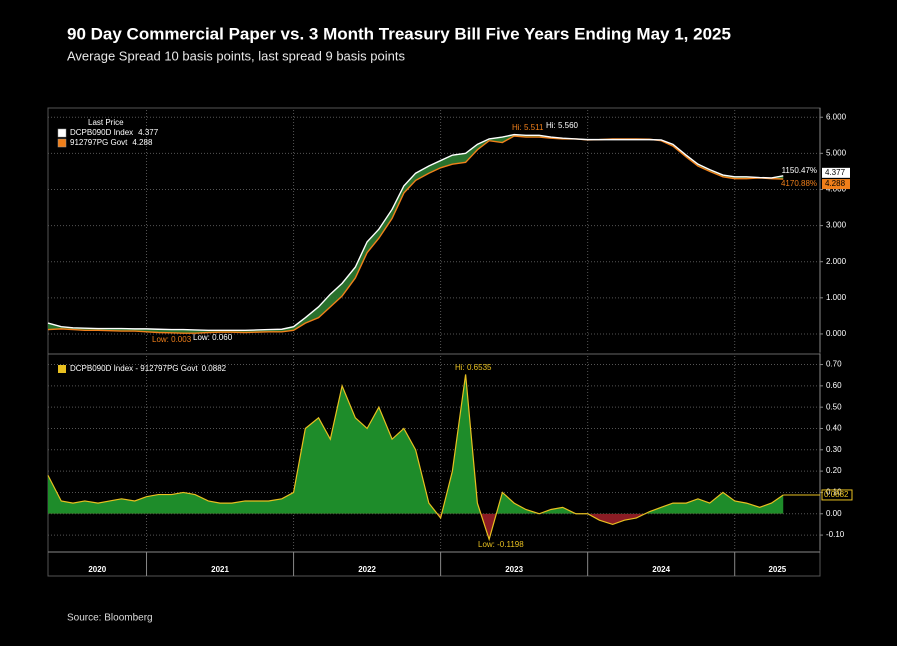 Image resolution: width=897 pixels, height=646 pixels. I want to click on annotation: 4170.88%, so click(799, 183).